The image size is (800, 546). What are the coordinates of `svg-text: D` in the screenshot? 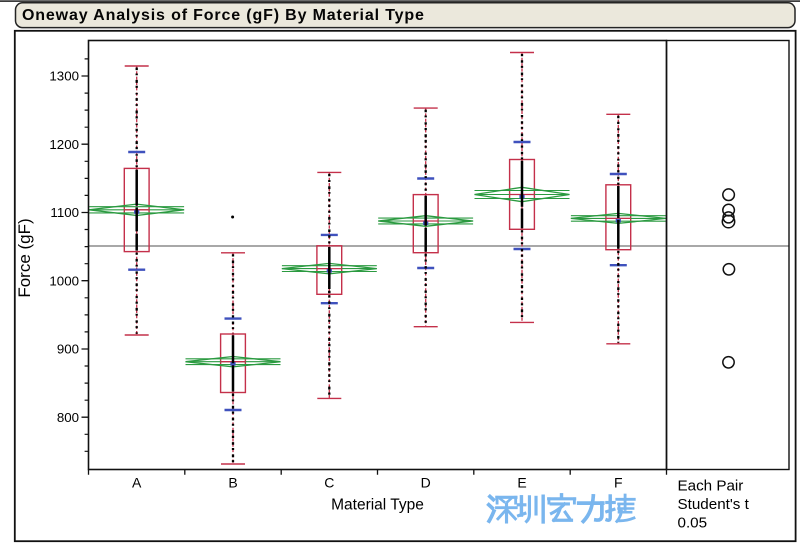 It's located at (426, 483).